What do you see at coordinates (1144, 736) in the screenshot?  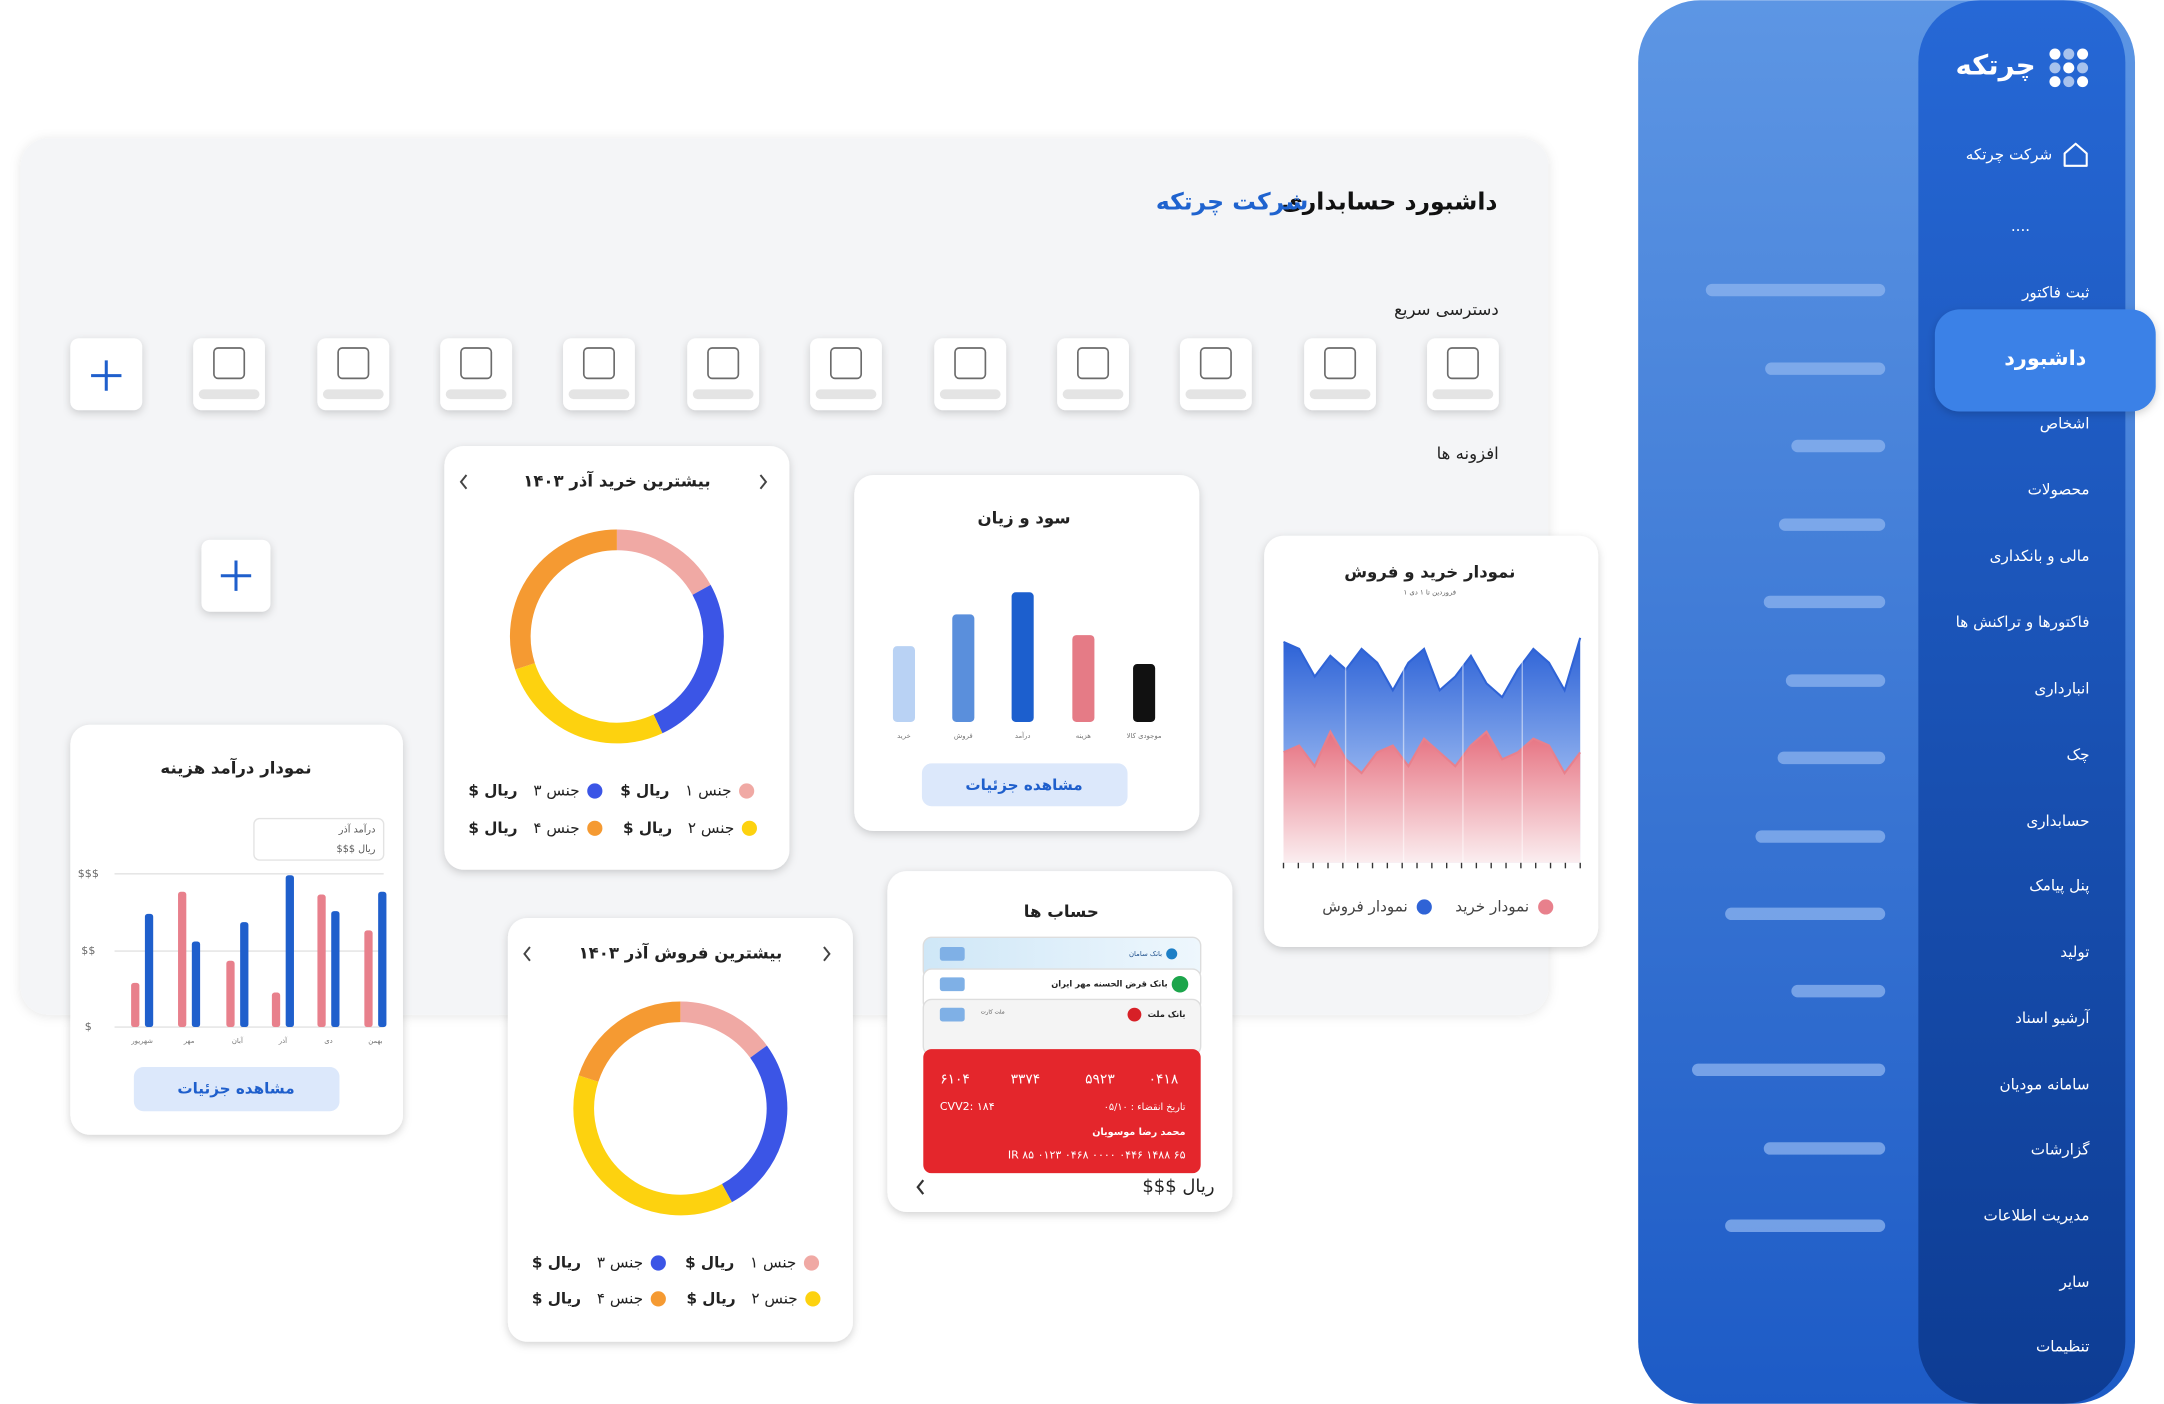 I see `bar-label: موجودی کالا` at bounding box center [1144, 736].